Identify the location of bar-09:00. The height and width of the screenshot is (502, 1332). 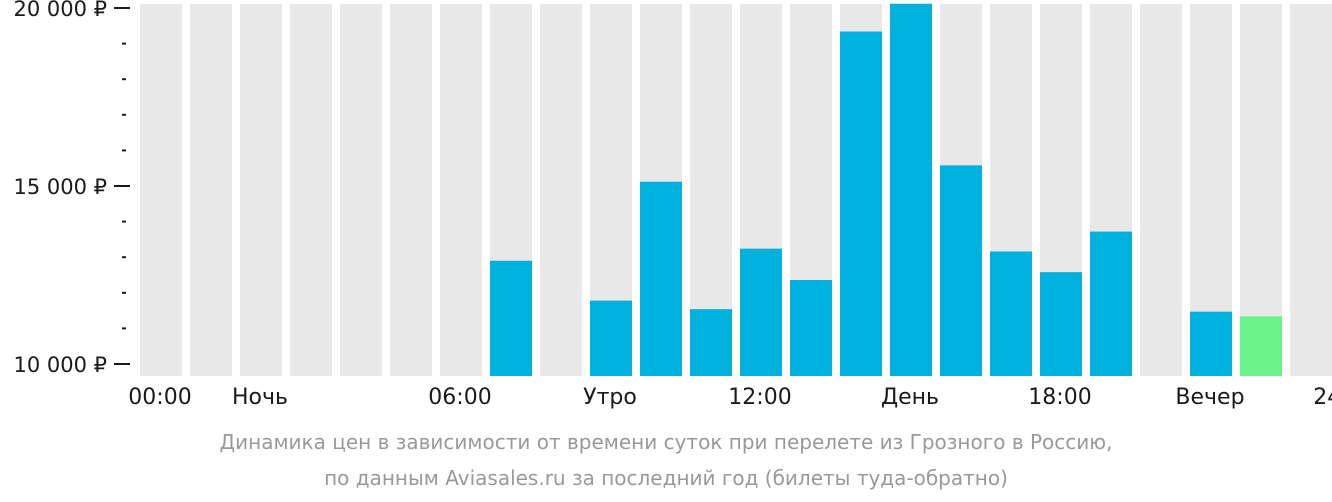
(611, 338).